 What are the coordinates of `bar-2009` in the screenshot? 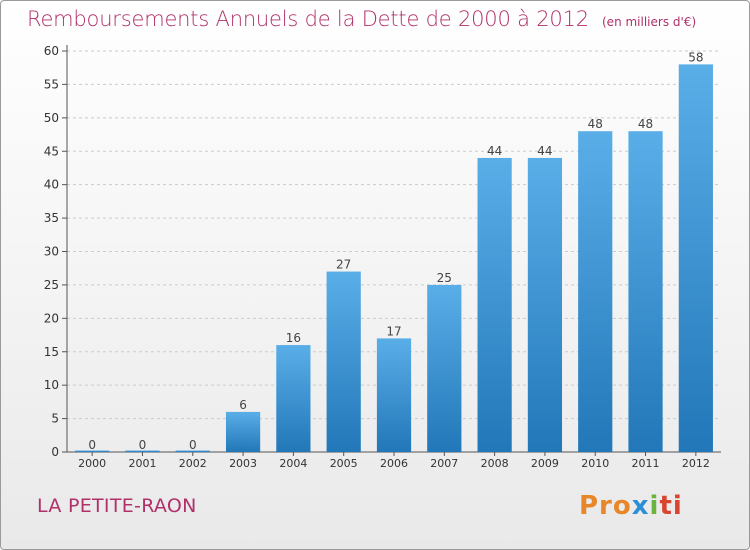 It's located at (545, 304).